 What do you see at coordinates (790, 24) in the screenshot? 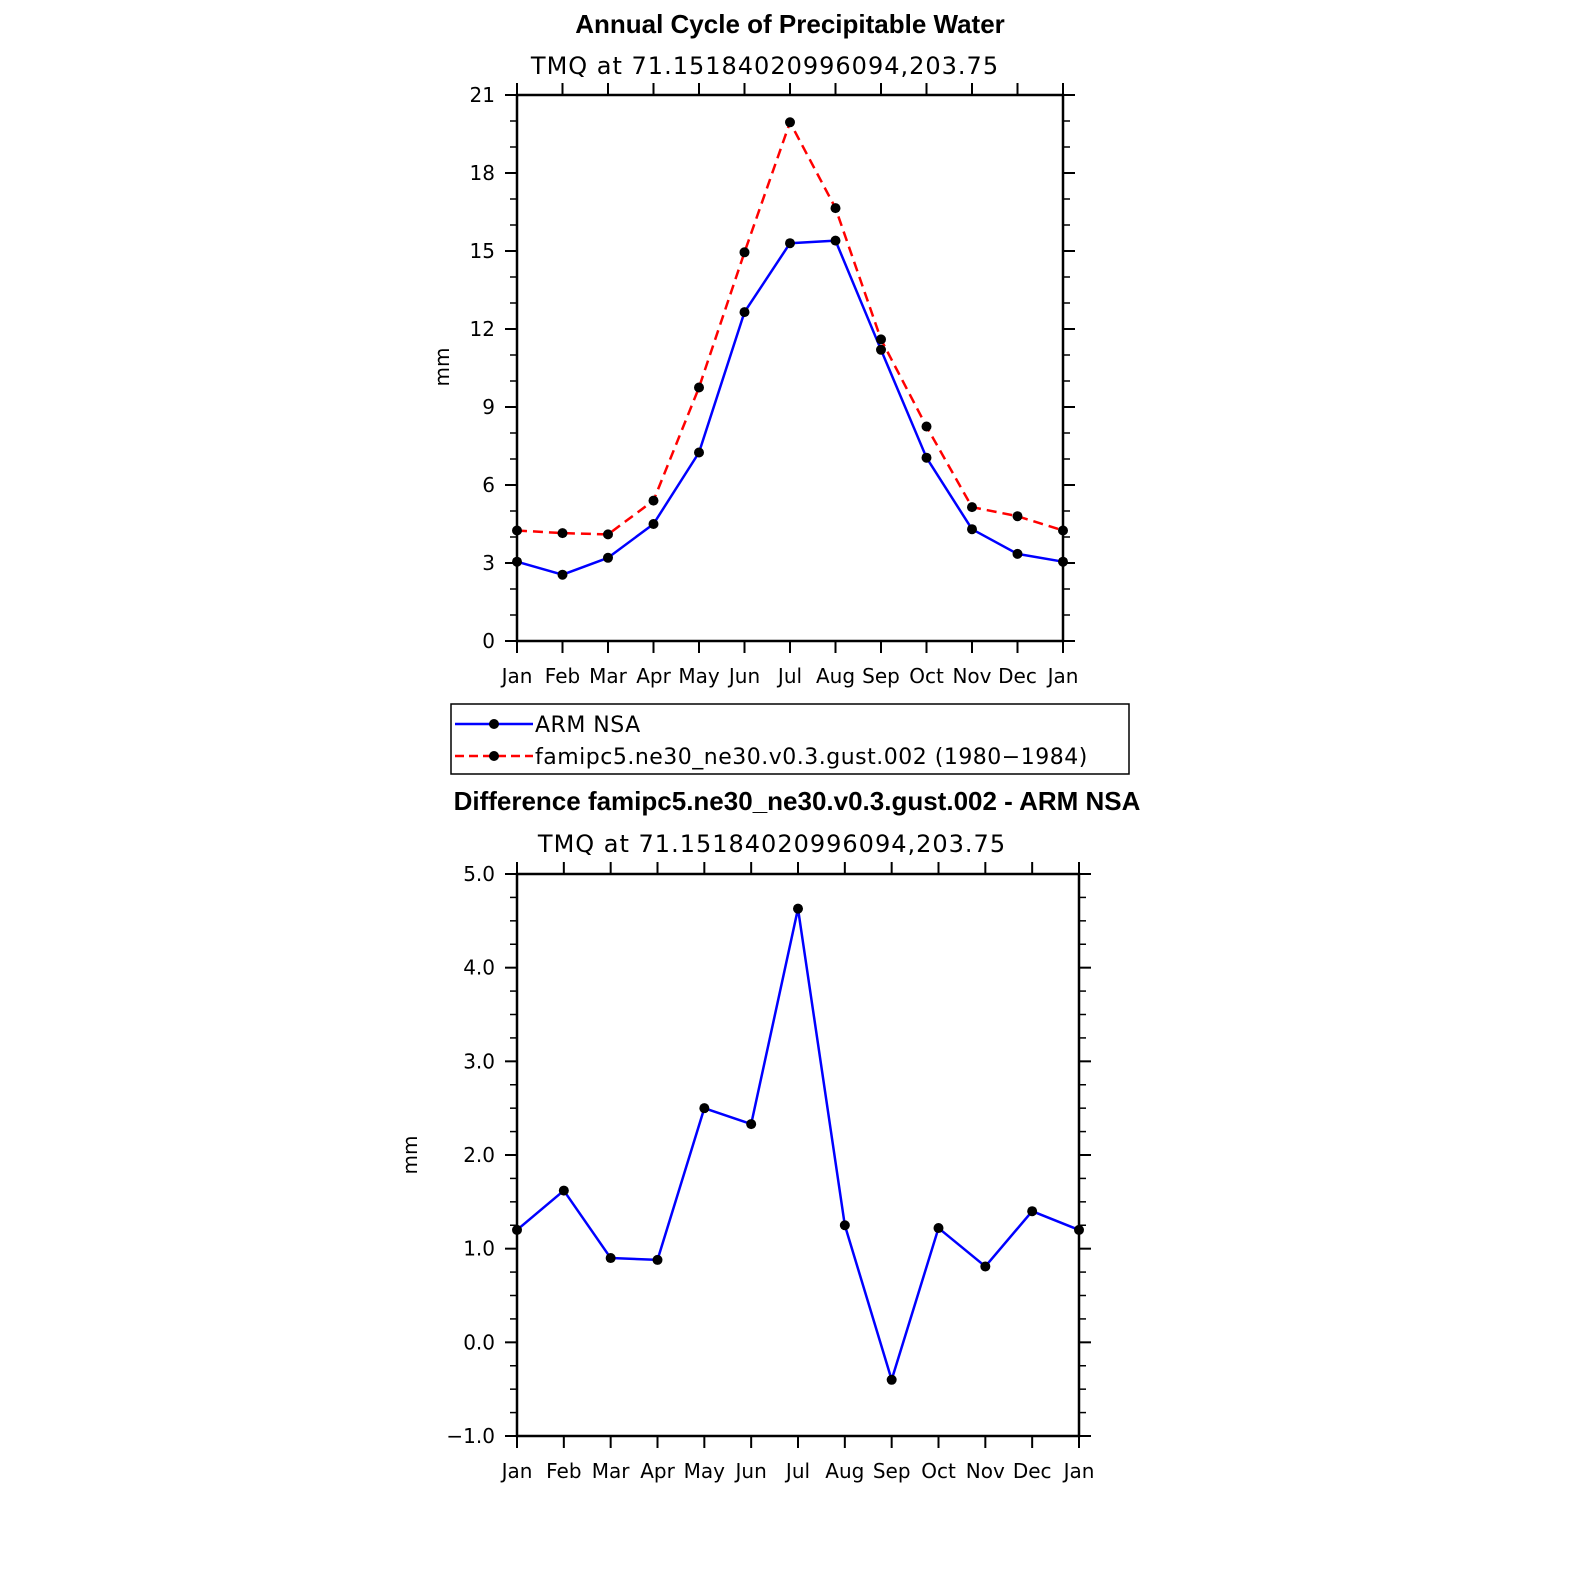
I see `chart-title: Annual Cycle of Precipitable Water` at bounding box center [790, 24].